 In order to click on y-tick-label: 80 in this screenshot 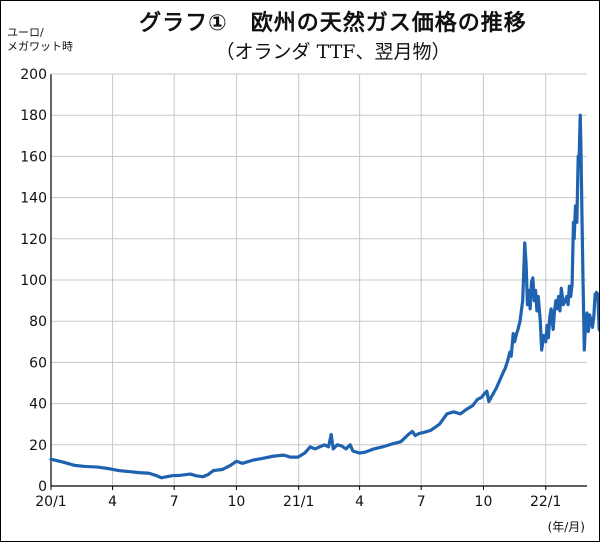, I will do `click(38, 322)`.